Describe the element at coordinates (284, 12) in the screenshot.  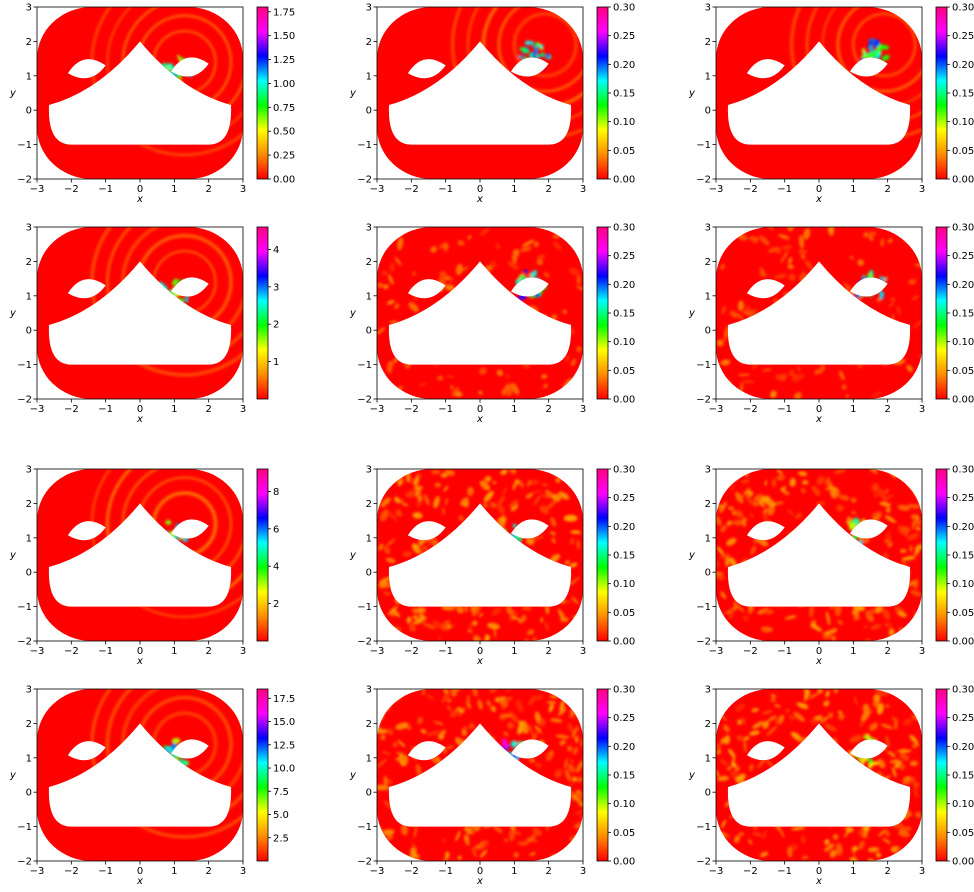
I see `colorbar-tick-label: 1.75` at that location.